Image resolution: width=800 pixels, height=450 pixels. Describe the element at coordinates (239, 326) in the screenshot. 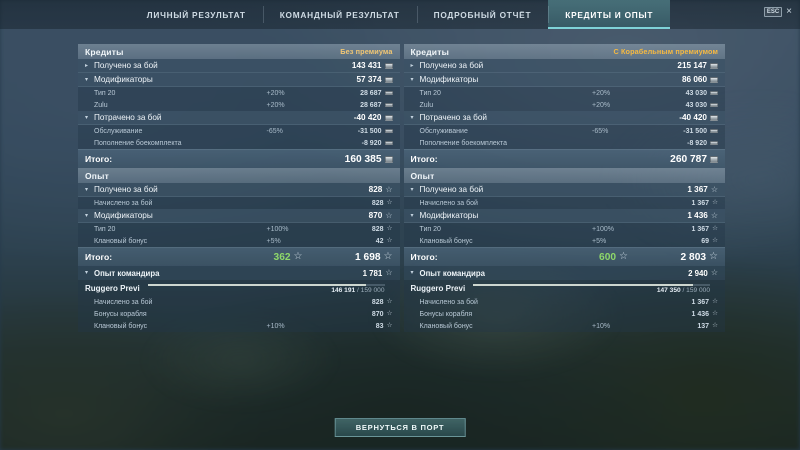

I see `list-item: Клановый бонус +10% 83 ☆` at that location.